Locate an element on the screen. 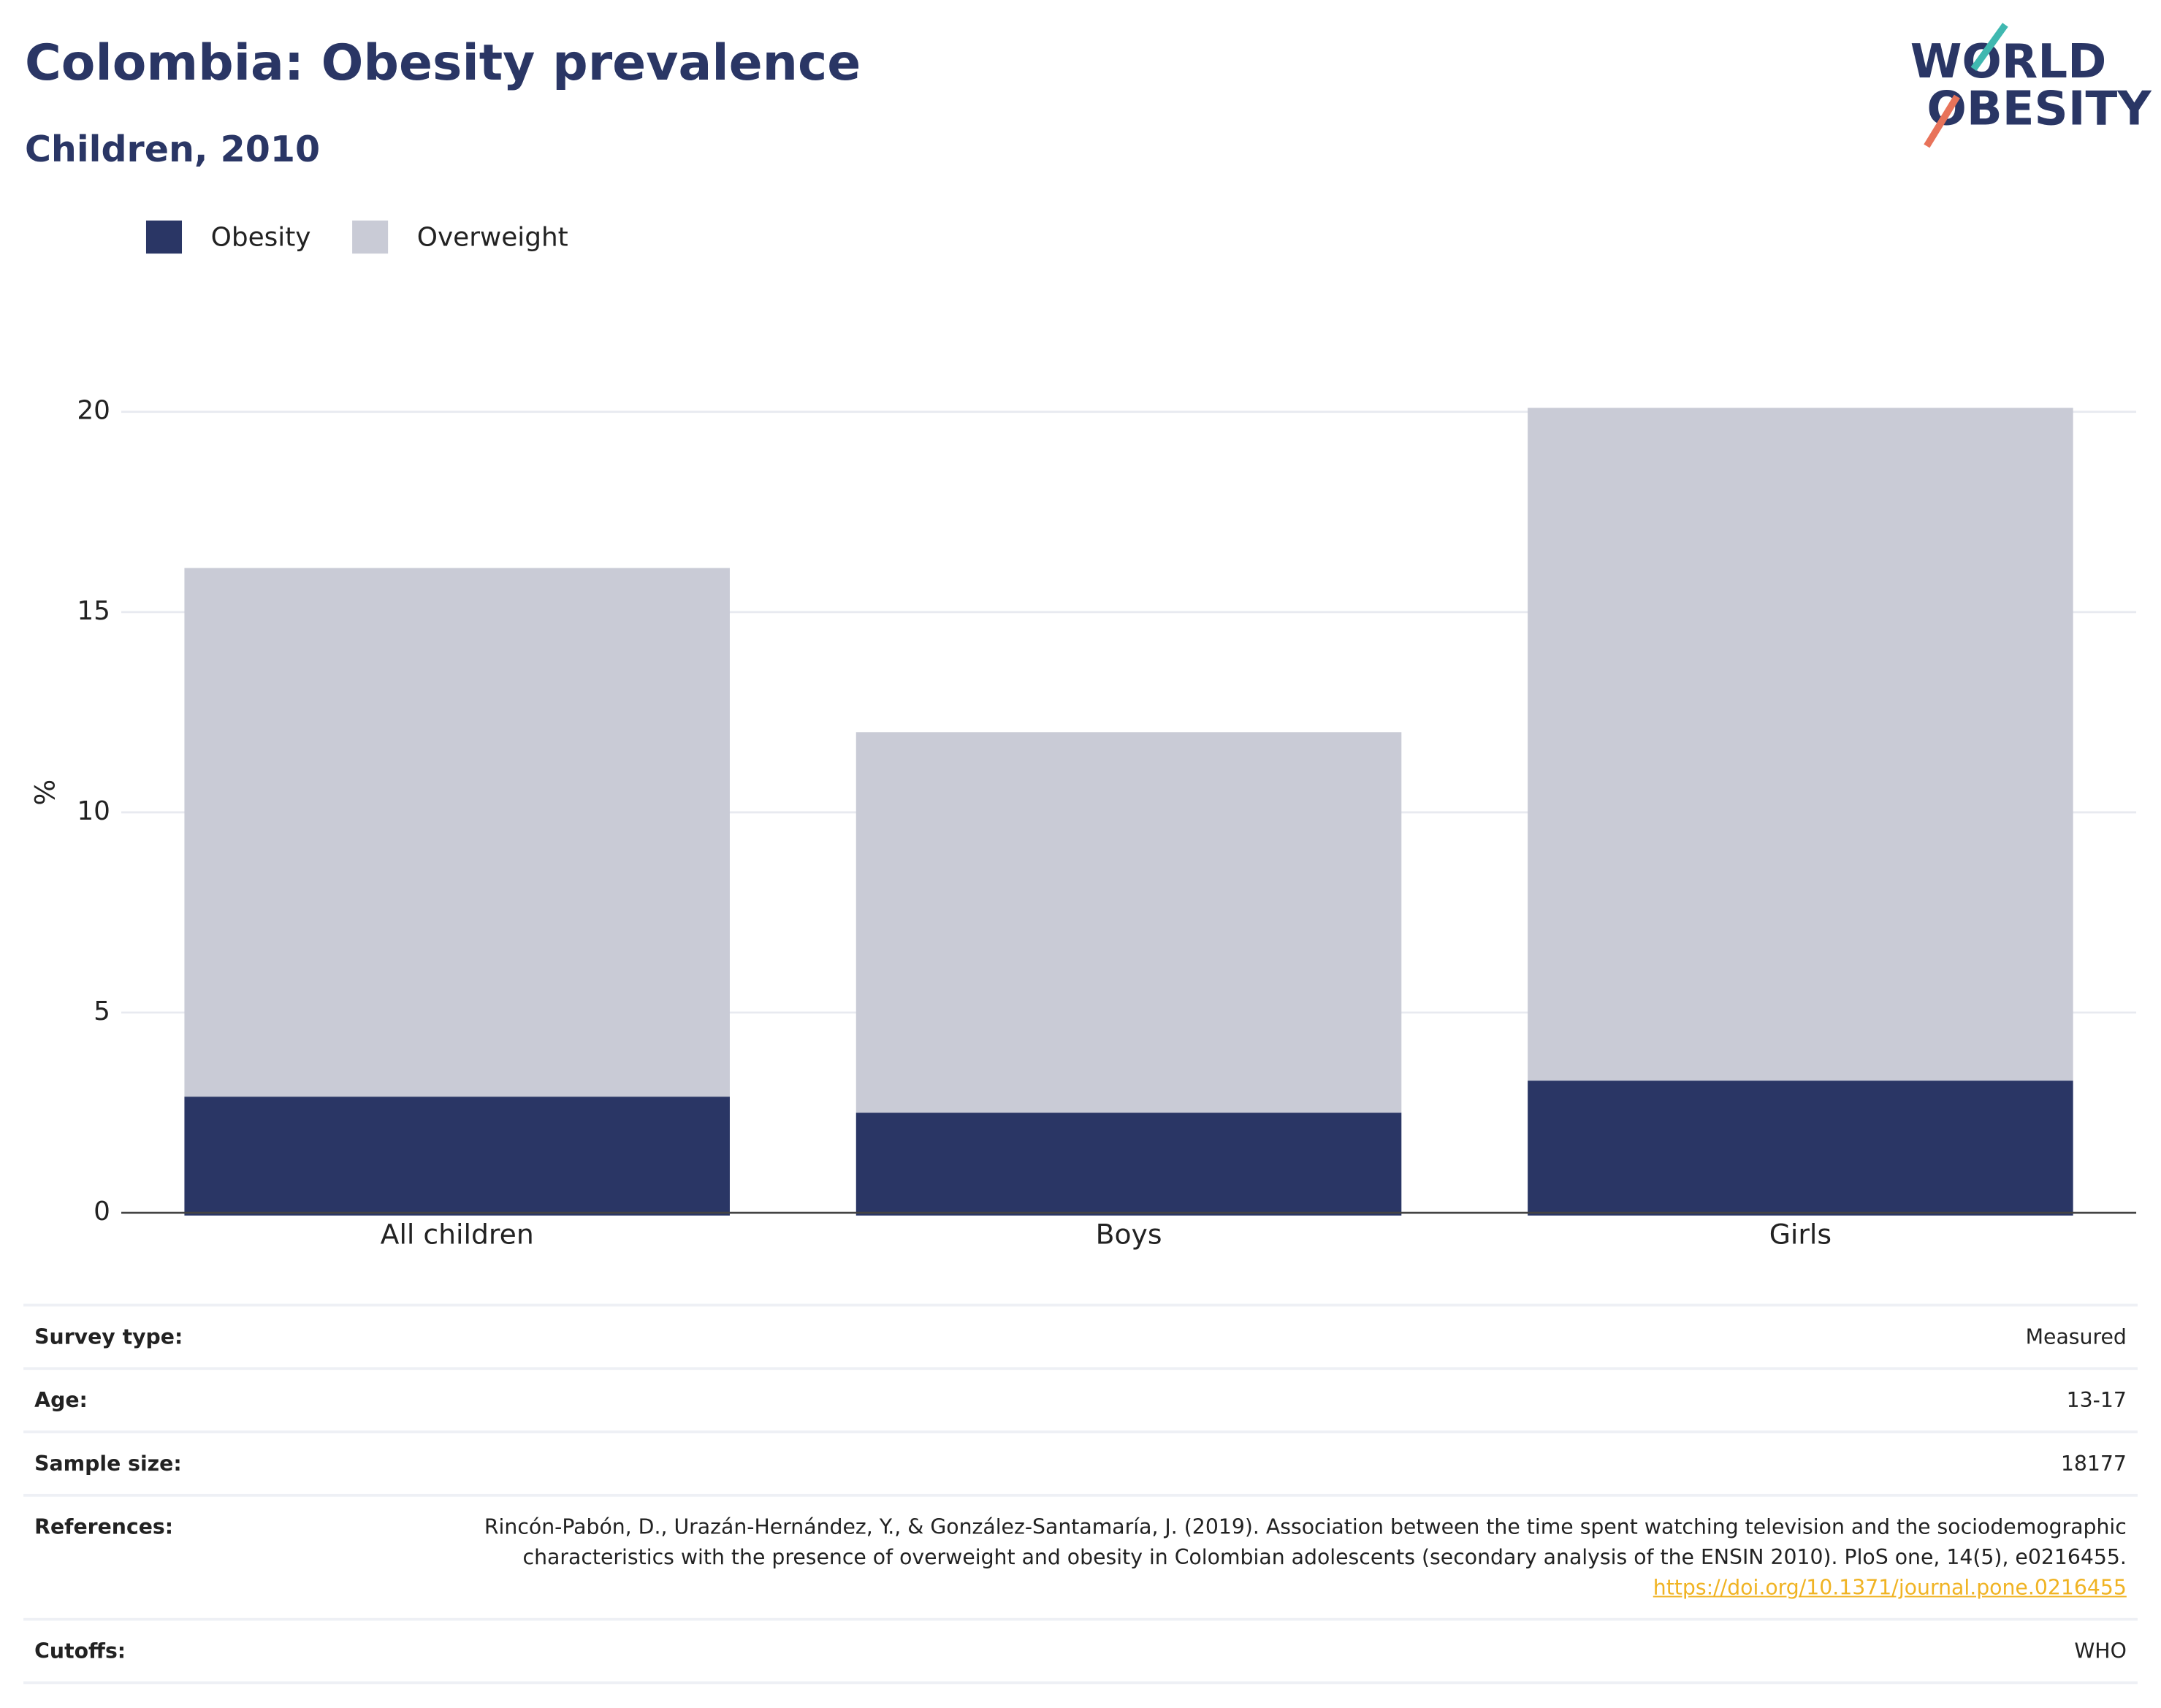 The height and width of the screenshot is (1708, 2161). logo-text: OBESITY is located at coordinates (2039, 109).